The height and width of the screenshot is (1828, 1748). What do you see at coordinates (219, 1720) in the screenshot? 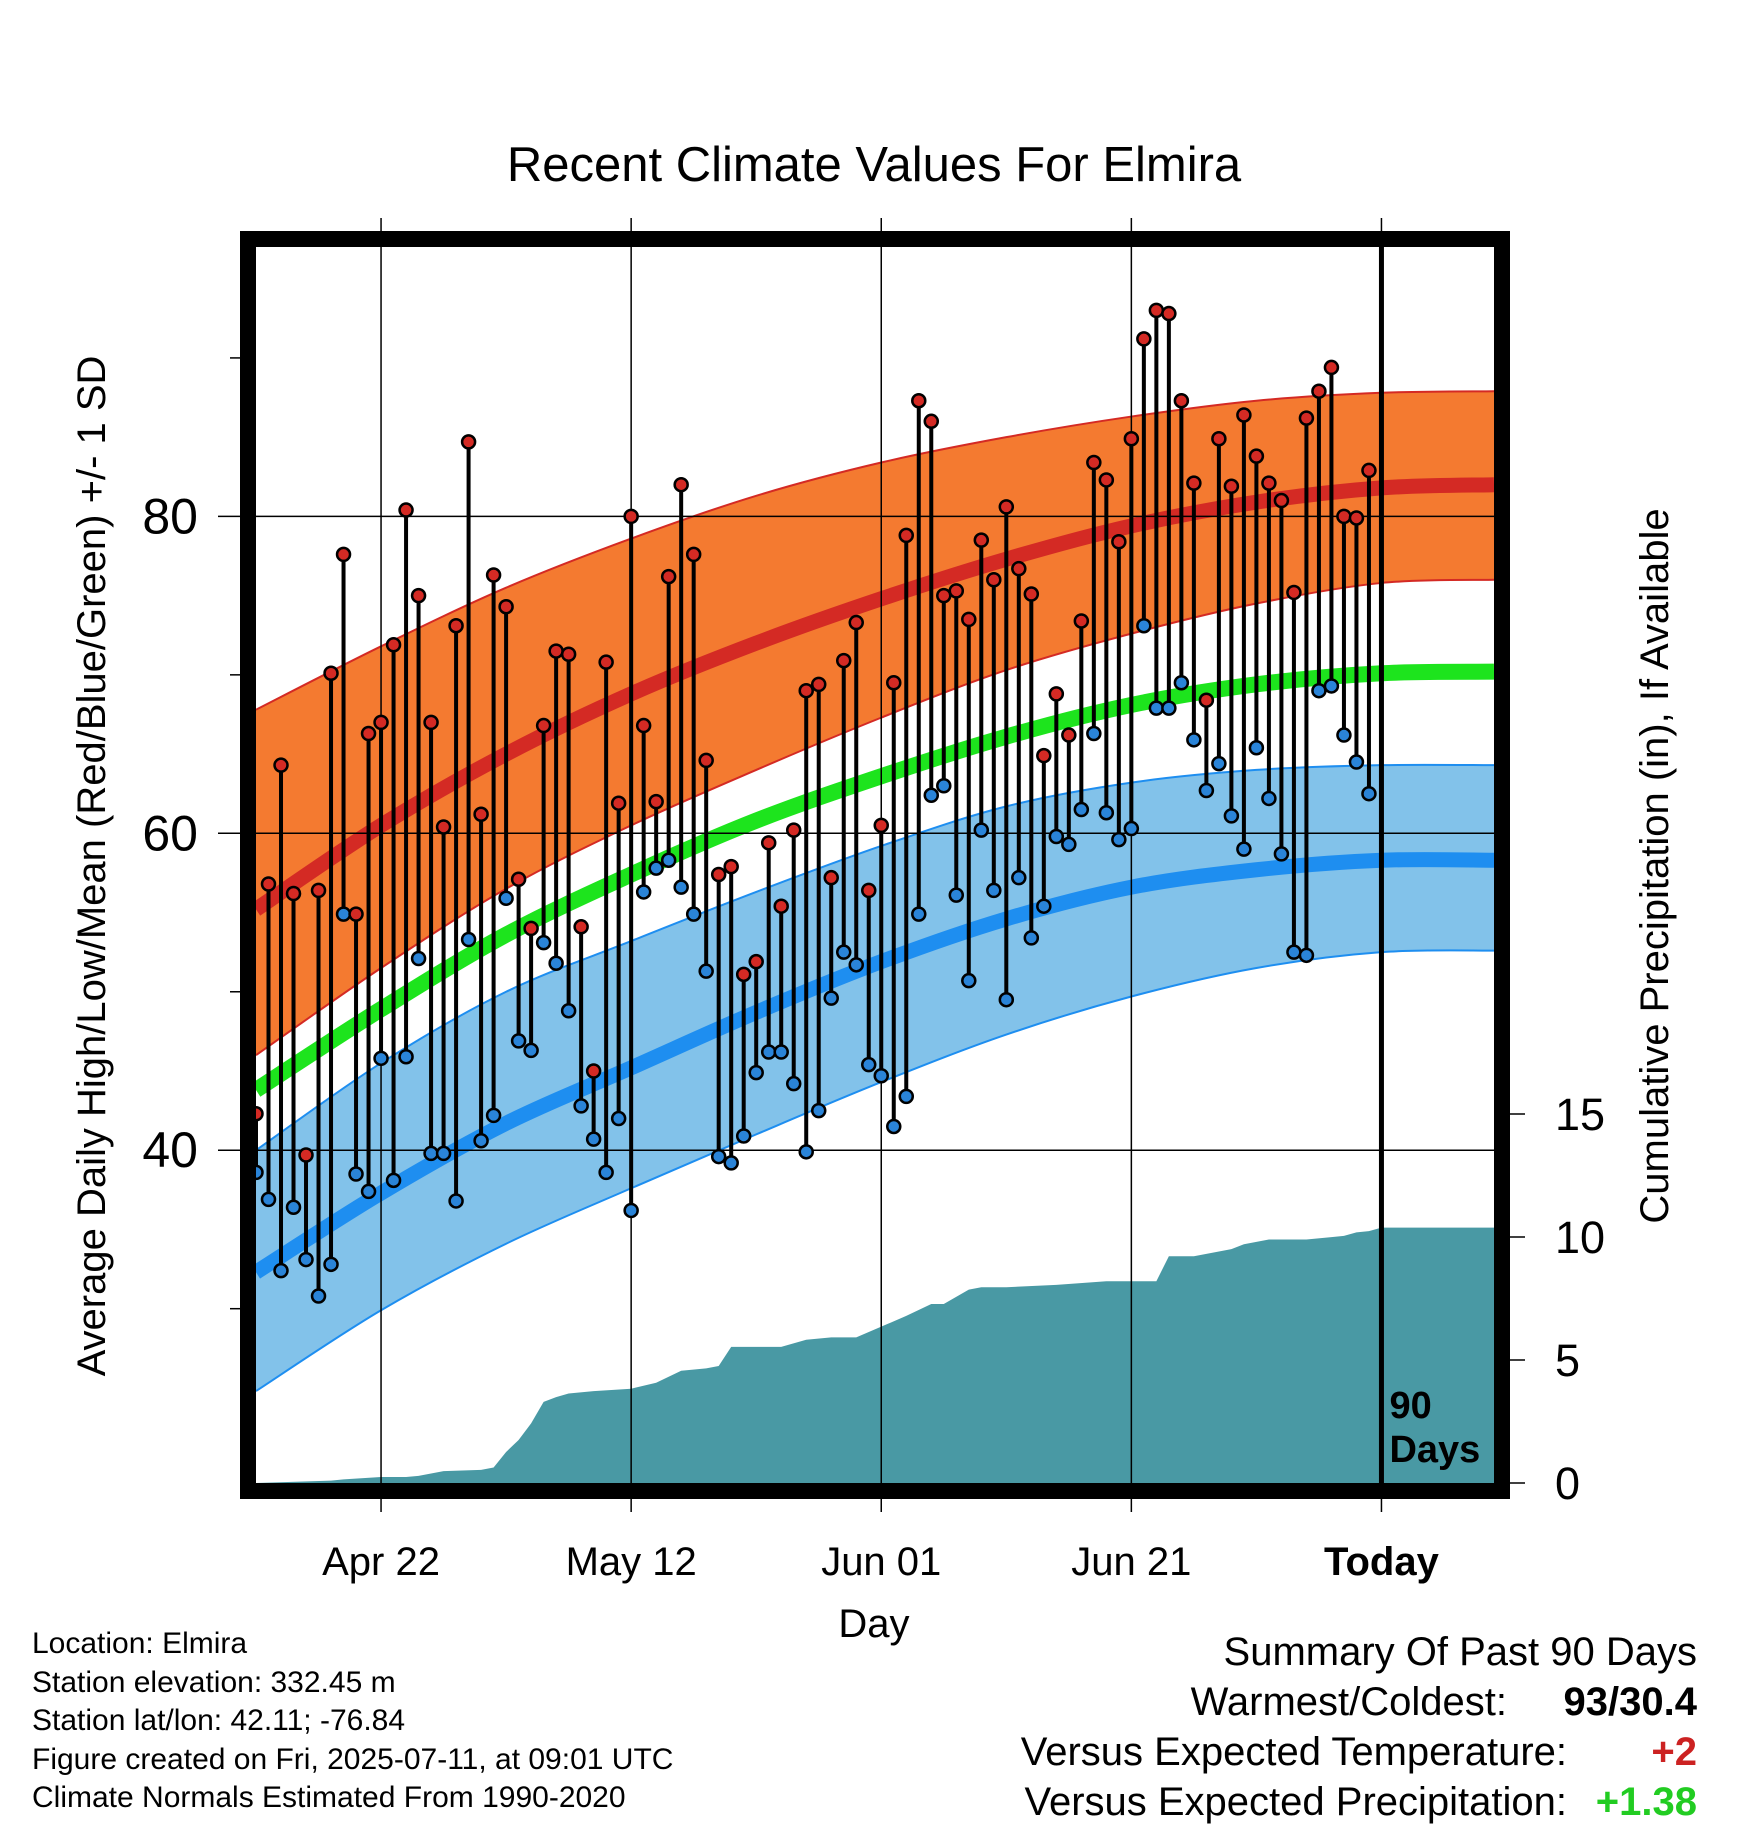
I see `latlon-text: Station lat/lon: 42.11; -76.84` at bounding box center [219, 1720].